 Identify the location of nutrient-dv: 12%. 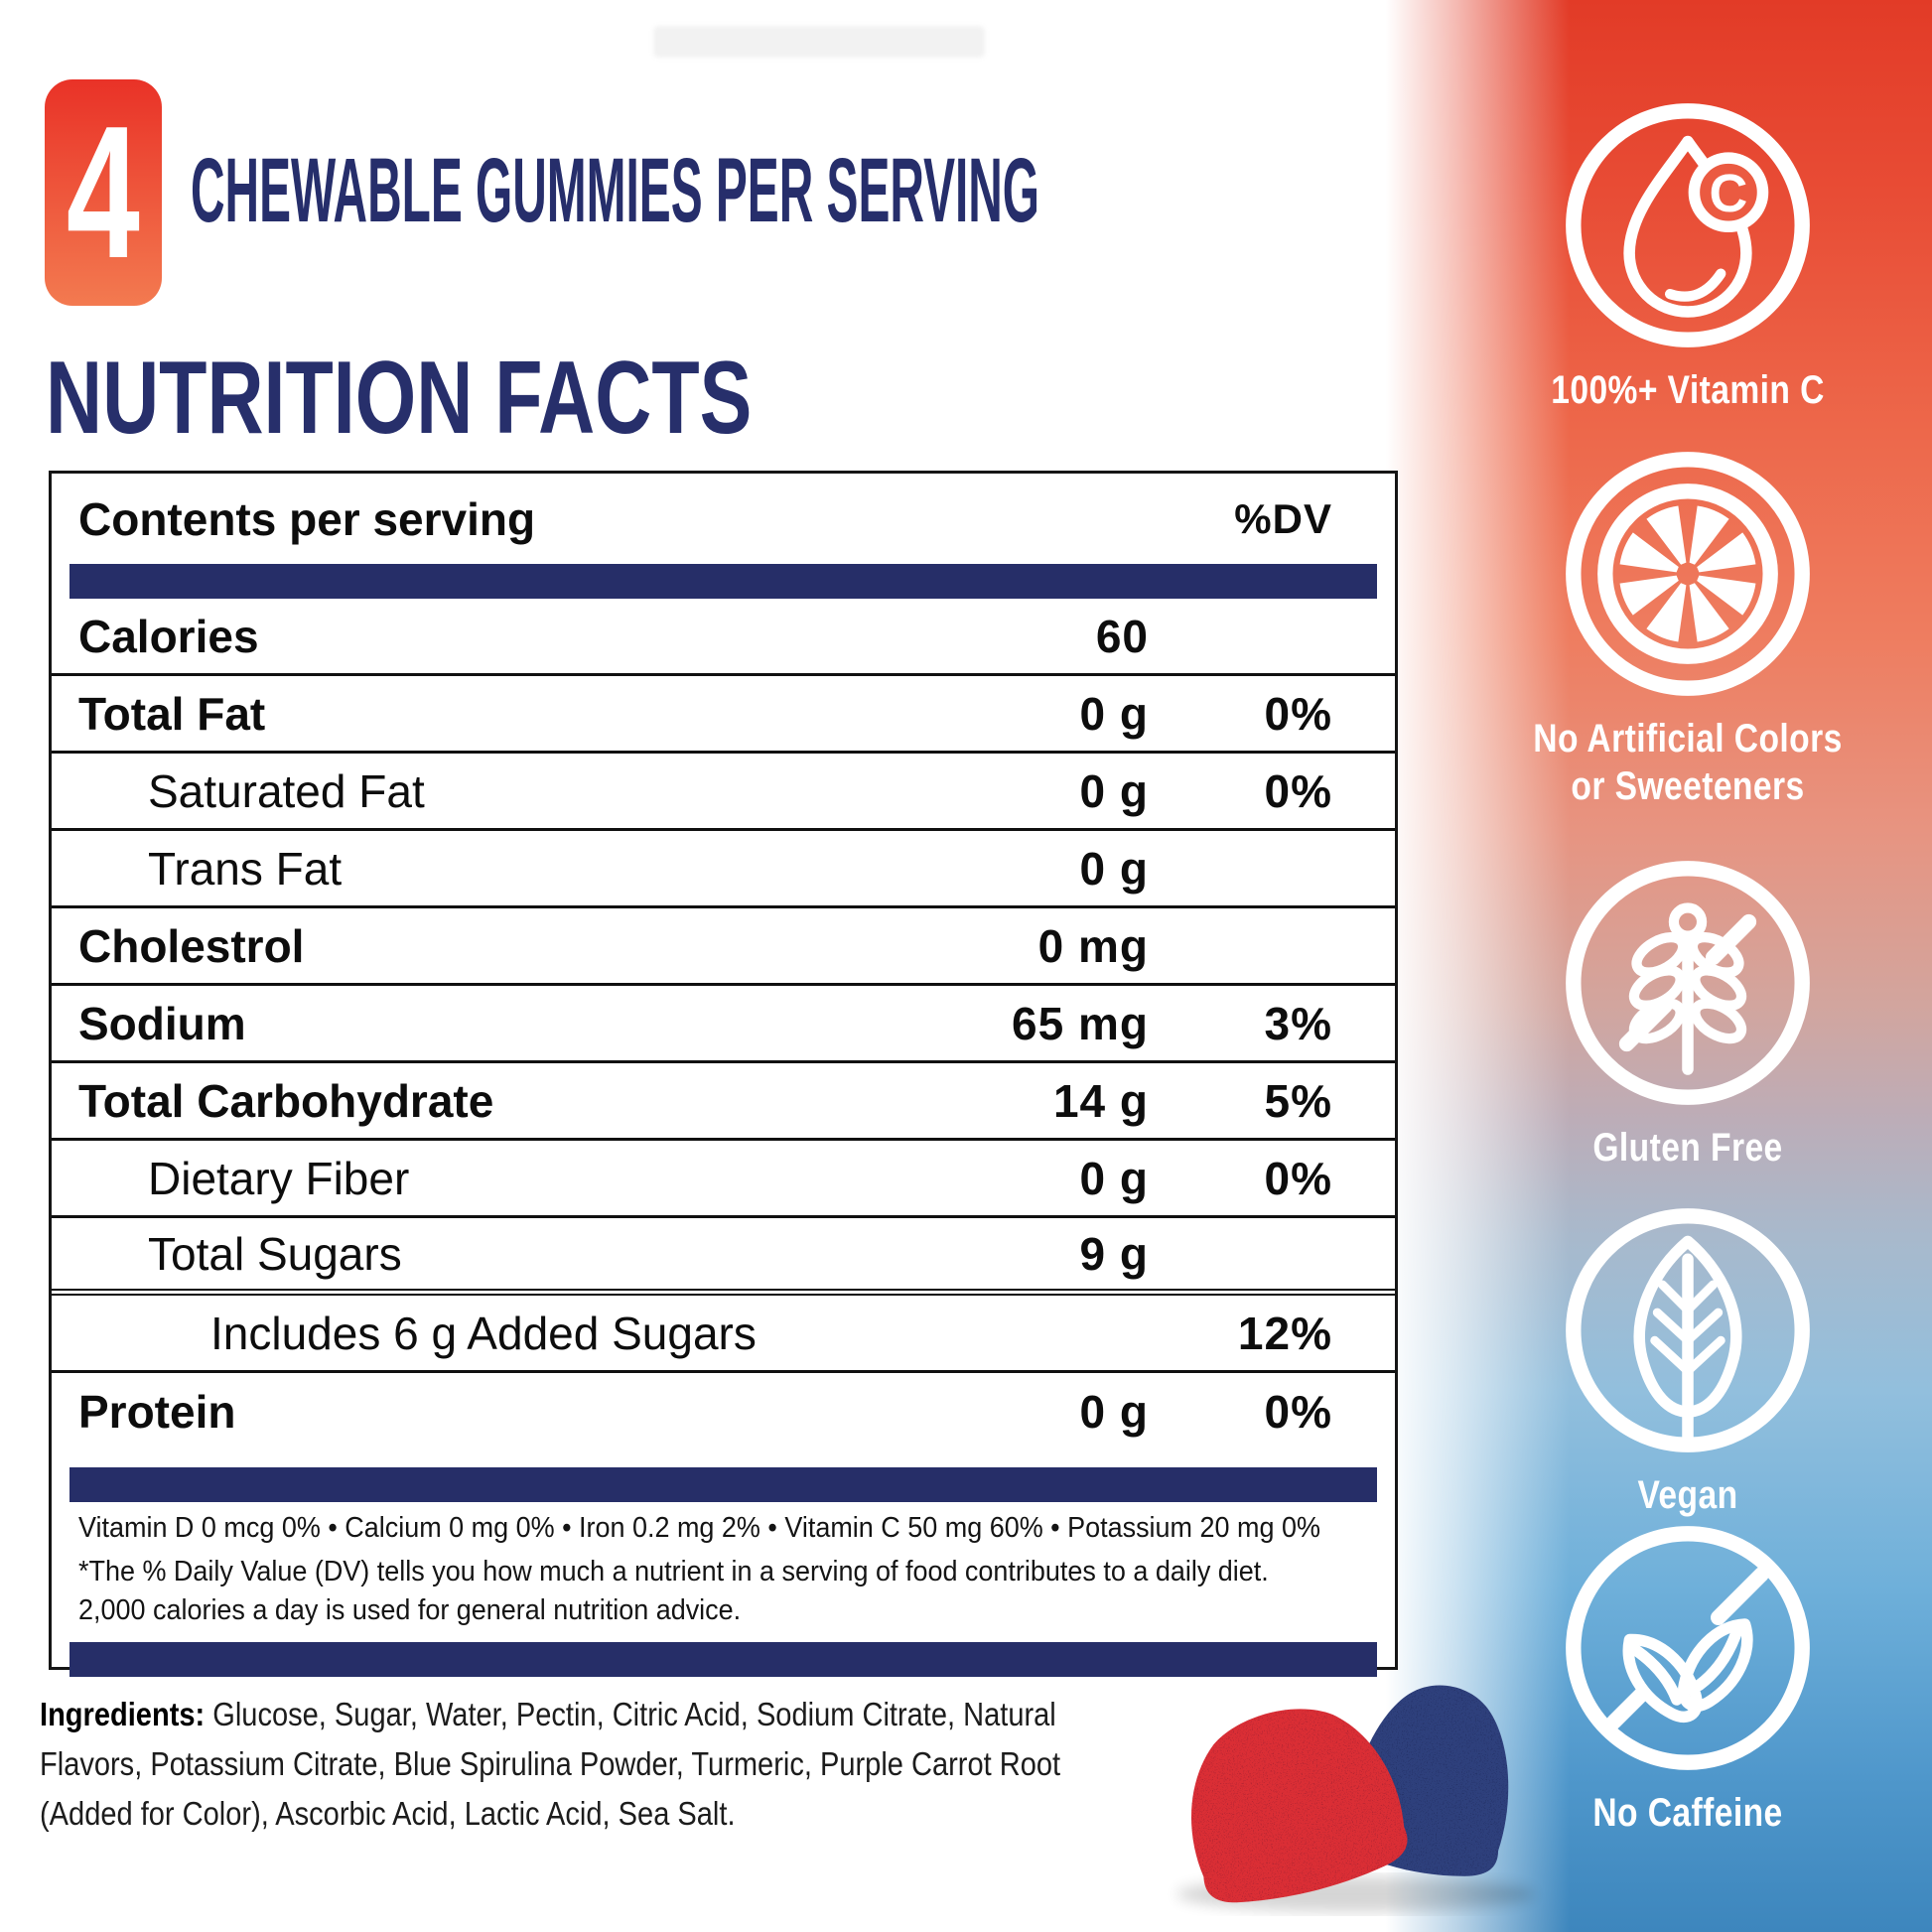
(1284, 1333).